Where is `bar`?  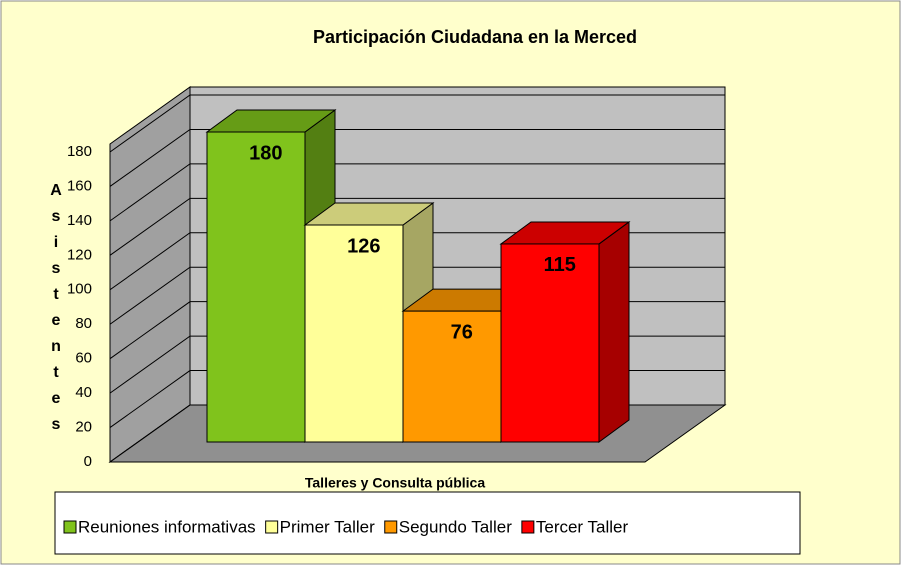 bar is located at coordinates (565, 331).